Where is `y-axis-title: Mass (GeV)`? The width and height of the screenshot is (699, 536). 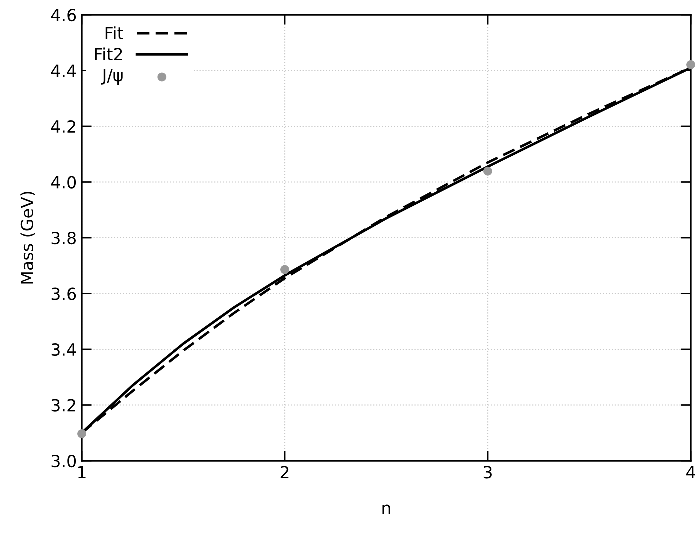
y-axis-title: Mass (GeV) is located at coordinates (28, 238).